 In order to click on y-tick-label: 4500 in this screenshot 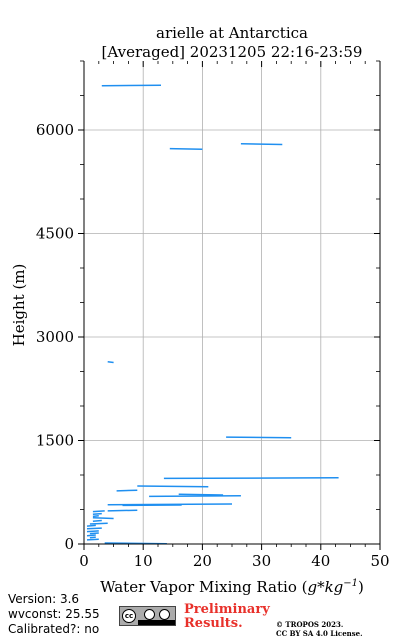, I will do `click(55, 234)`.